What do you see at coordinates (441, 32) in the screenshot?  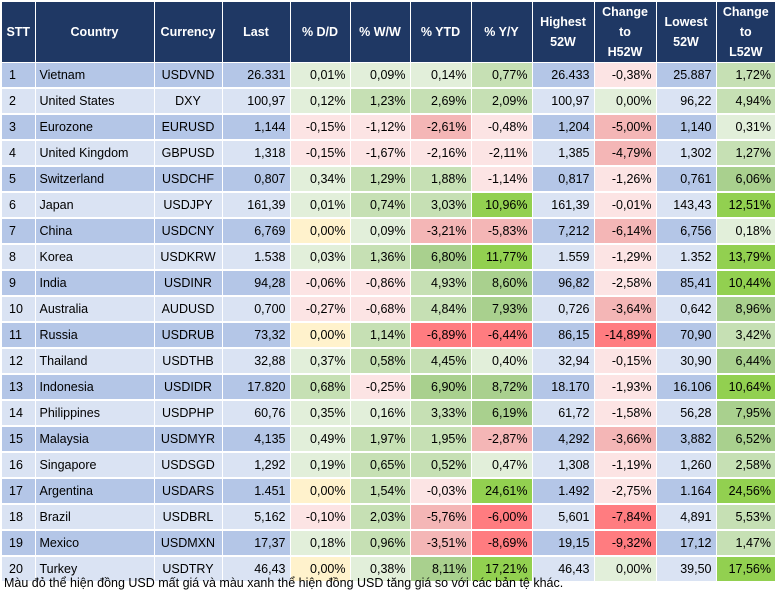 I see `col-header-ytd: % YTD` at bounding box center [441, 32].